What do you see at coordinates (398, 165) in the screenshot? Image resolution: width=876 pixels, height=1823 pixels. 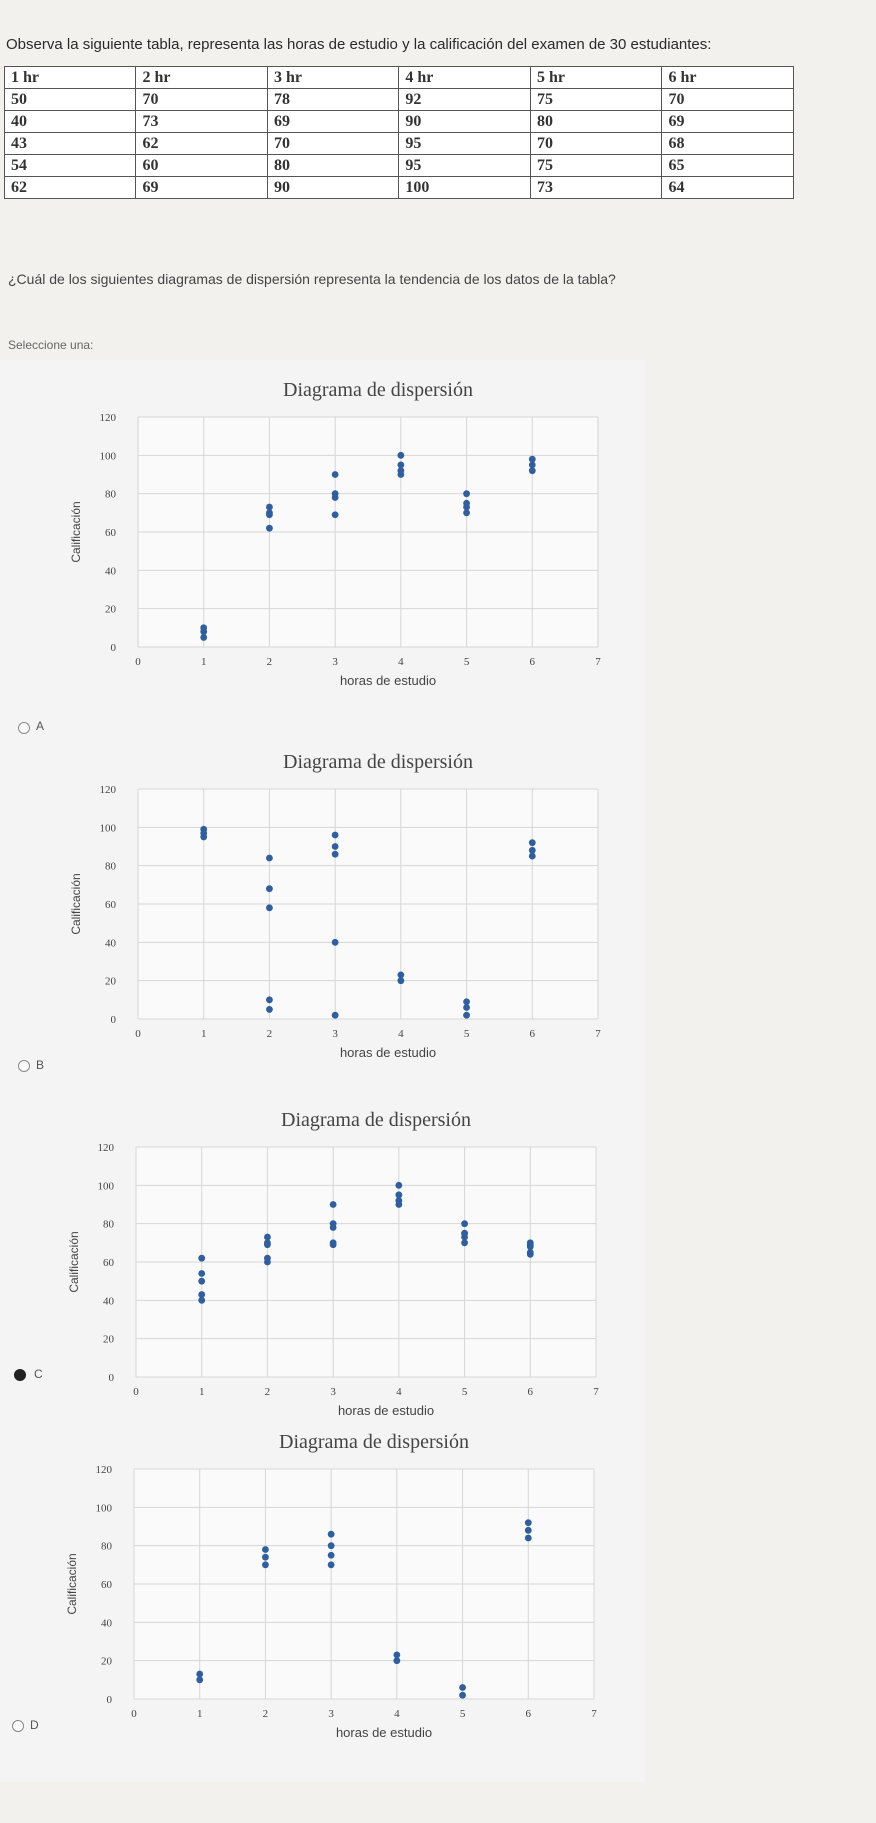 I see `table-row: 54 60 80 95 75 65` at bounding box center [398, 165].